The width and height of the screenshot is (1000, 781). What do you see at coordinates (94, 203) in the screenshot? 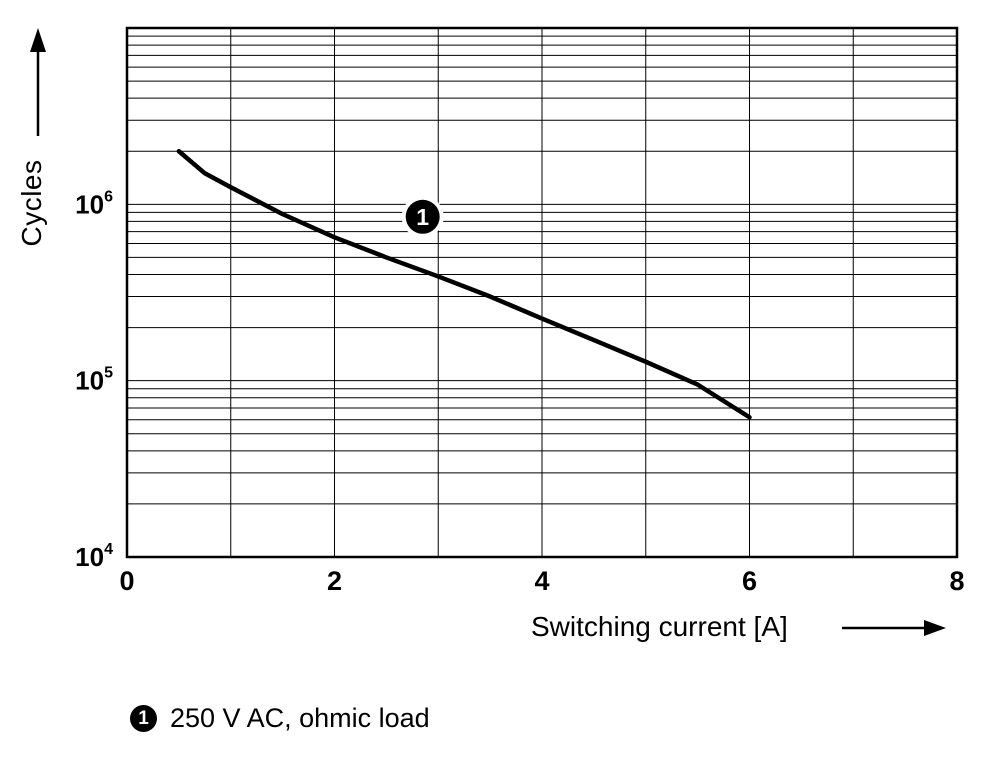
I see `y-tick-label: 10⁶` at bounding box center [94, 203].